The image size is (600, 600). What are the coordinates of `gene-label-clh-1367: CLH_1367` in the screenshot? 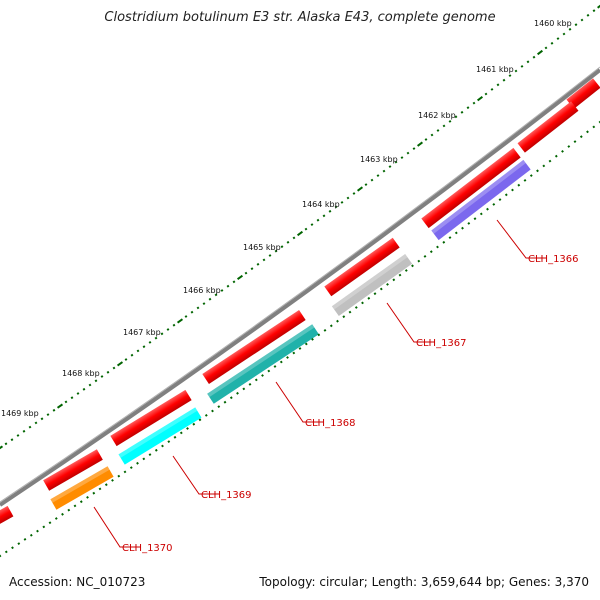 It's located at (441, 343).